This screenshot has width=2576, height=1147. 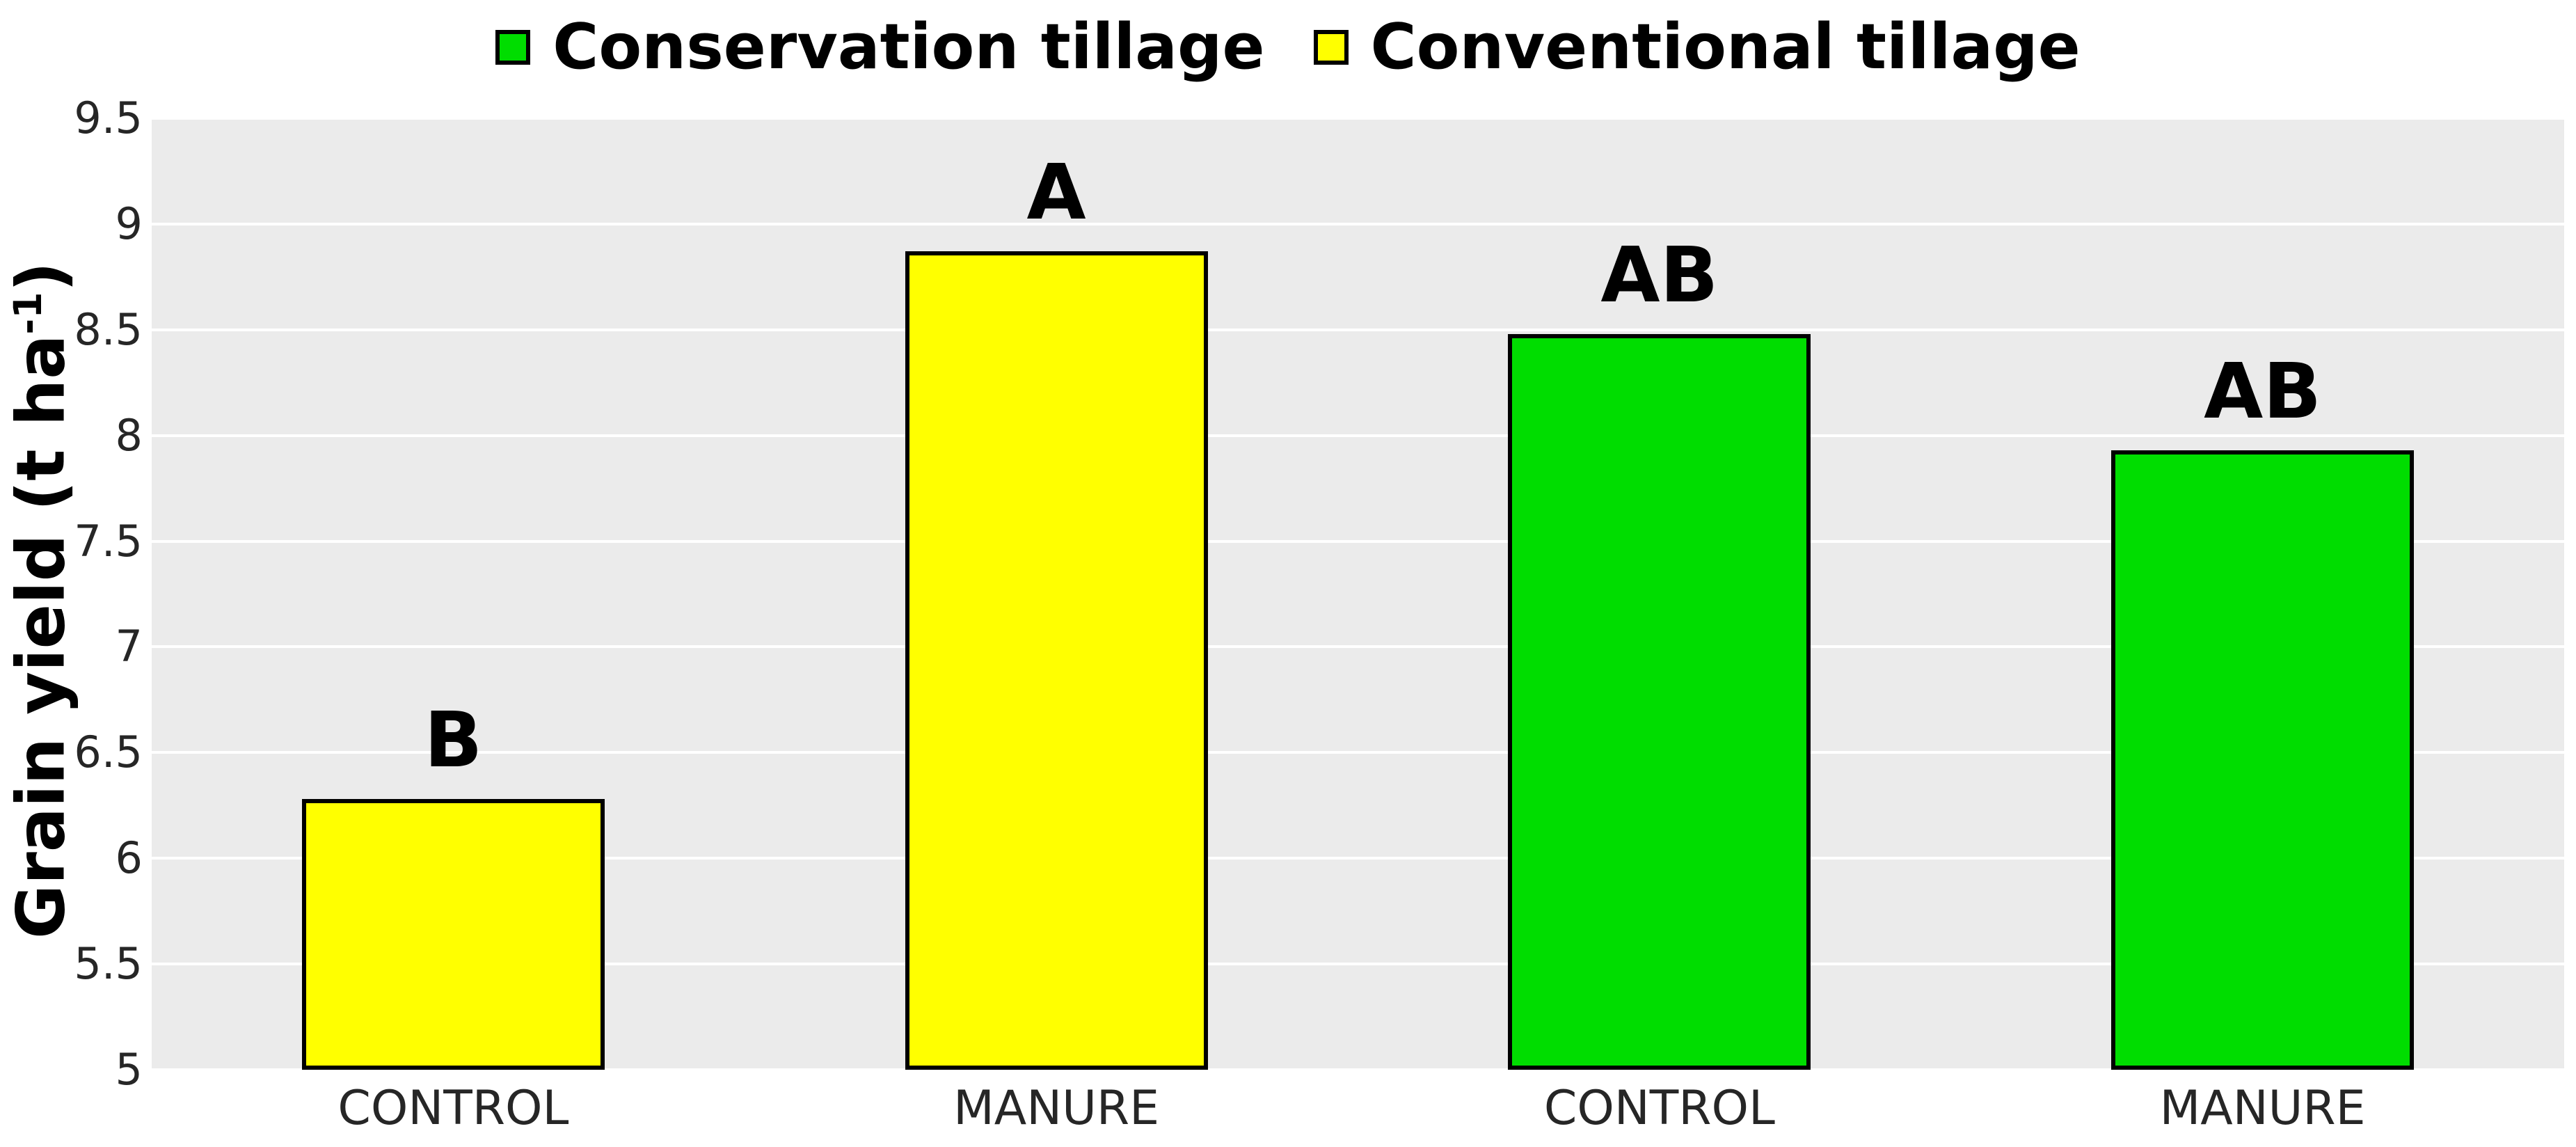 What do you see at coordinates (1358, 965) in the screenshot?
I see `gridline-y-5.5` at bounding box center [1358, 965].